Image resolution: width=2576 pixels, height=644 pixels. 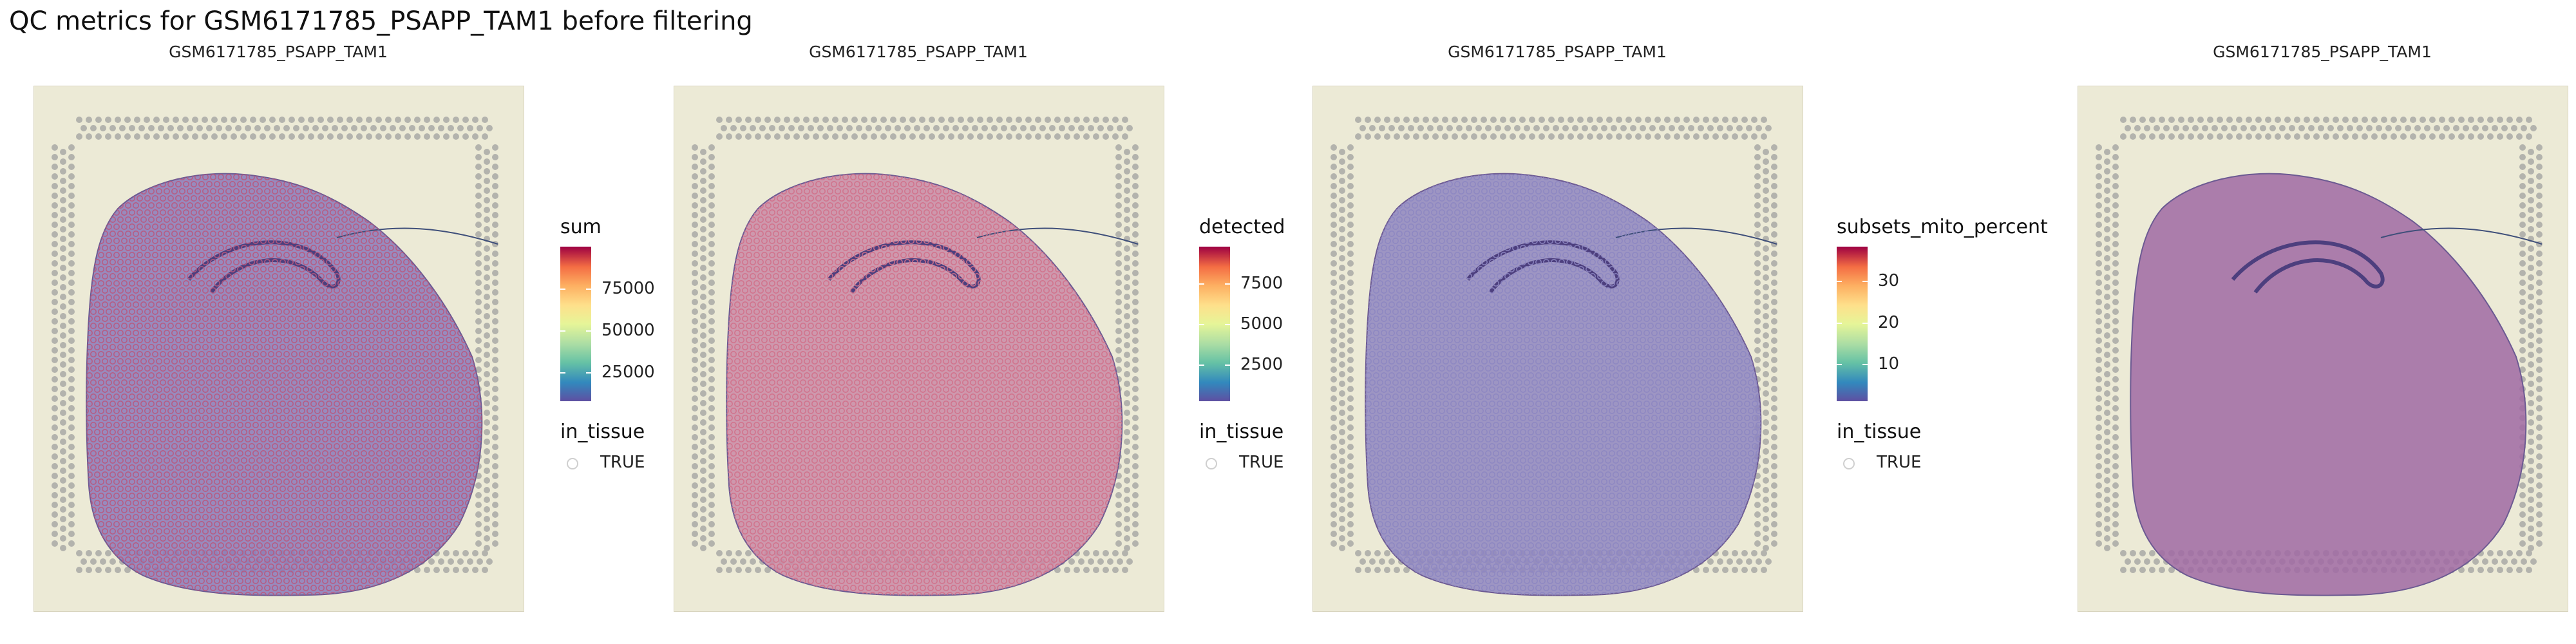 What do you see at coordinates (1942, 227) in the screenshot?
I see `panel-3-legend-title: subsets_mito_percent` at bounding box center [1942, 227].